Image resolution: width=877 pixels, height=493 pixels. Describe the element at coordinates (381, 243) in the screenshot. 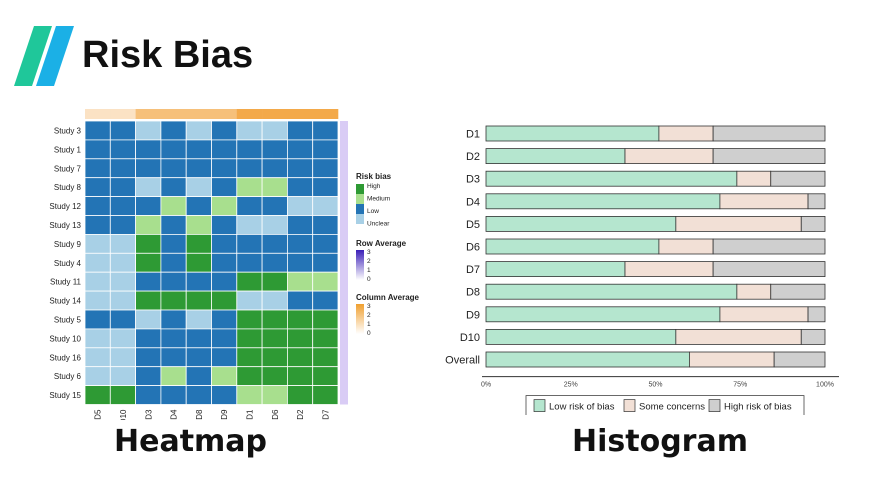

I see `legend-row-average-title: Row Average` at that location.